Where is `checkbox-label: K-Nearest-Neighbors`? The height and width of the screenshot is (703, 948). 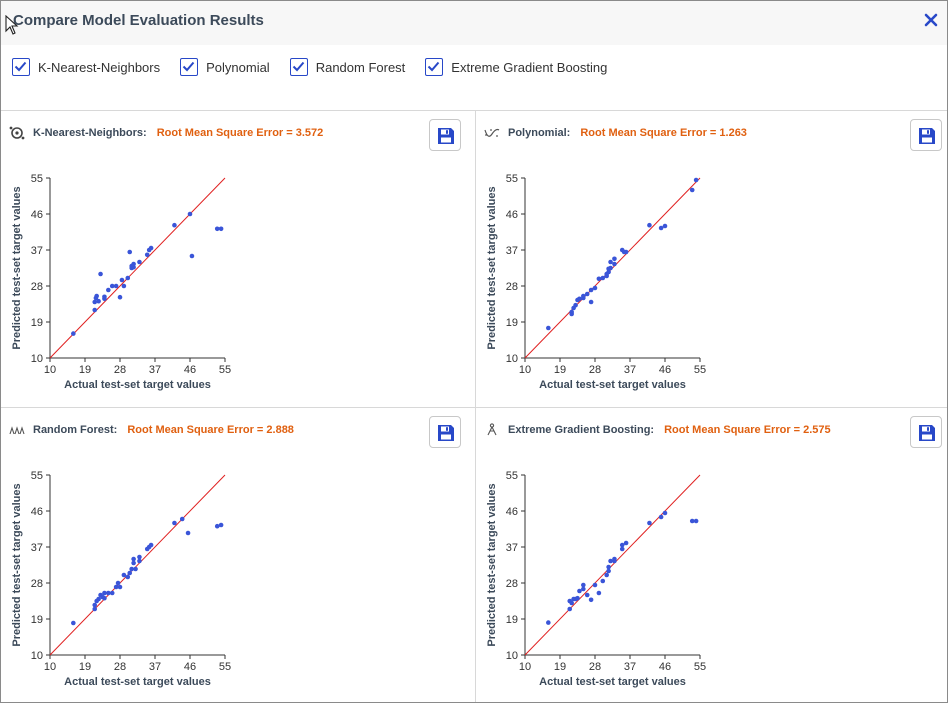 checkbox-label: K-Nearest-Neighbors is located at coordinates (99, 67).